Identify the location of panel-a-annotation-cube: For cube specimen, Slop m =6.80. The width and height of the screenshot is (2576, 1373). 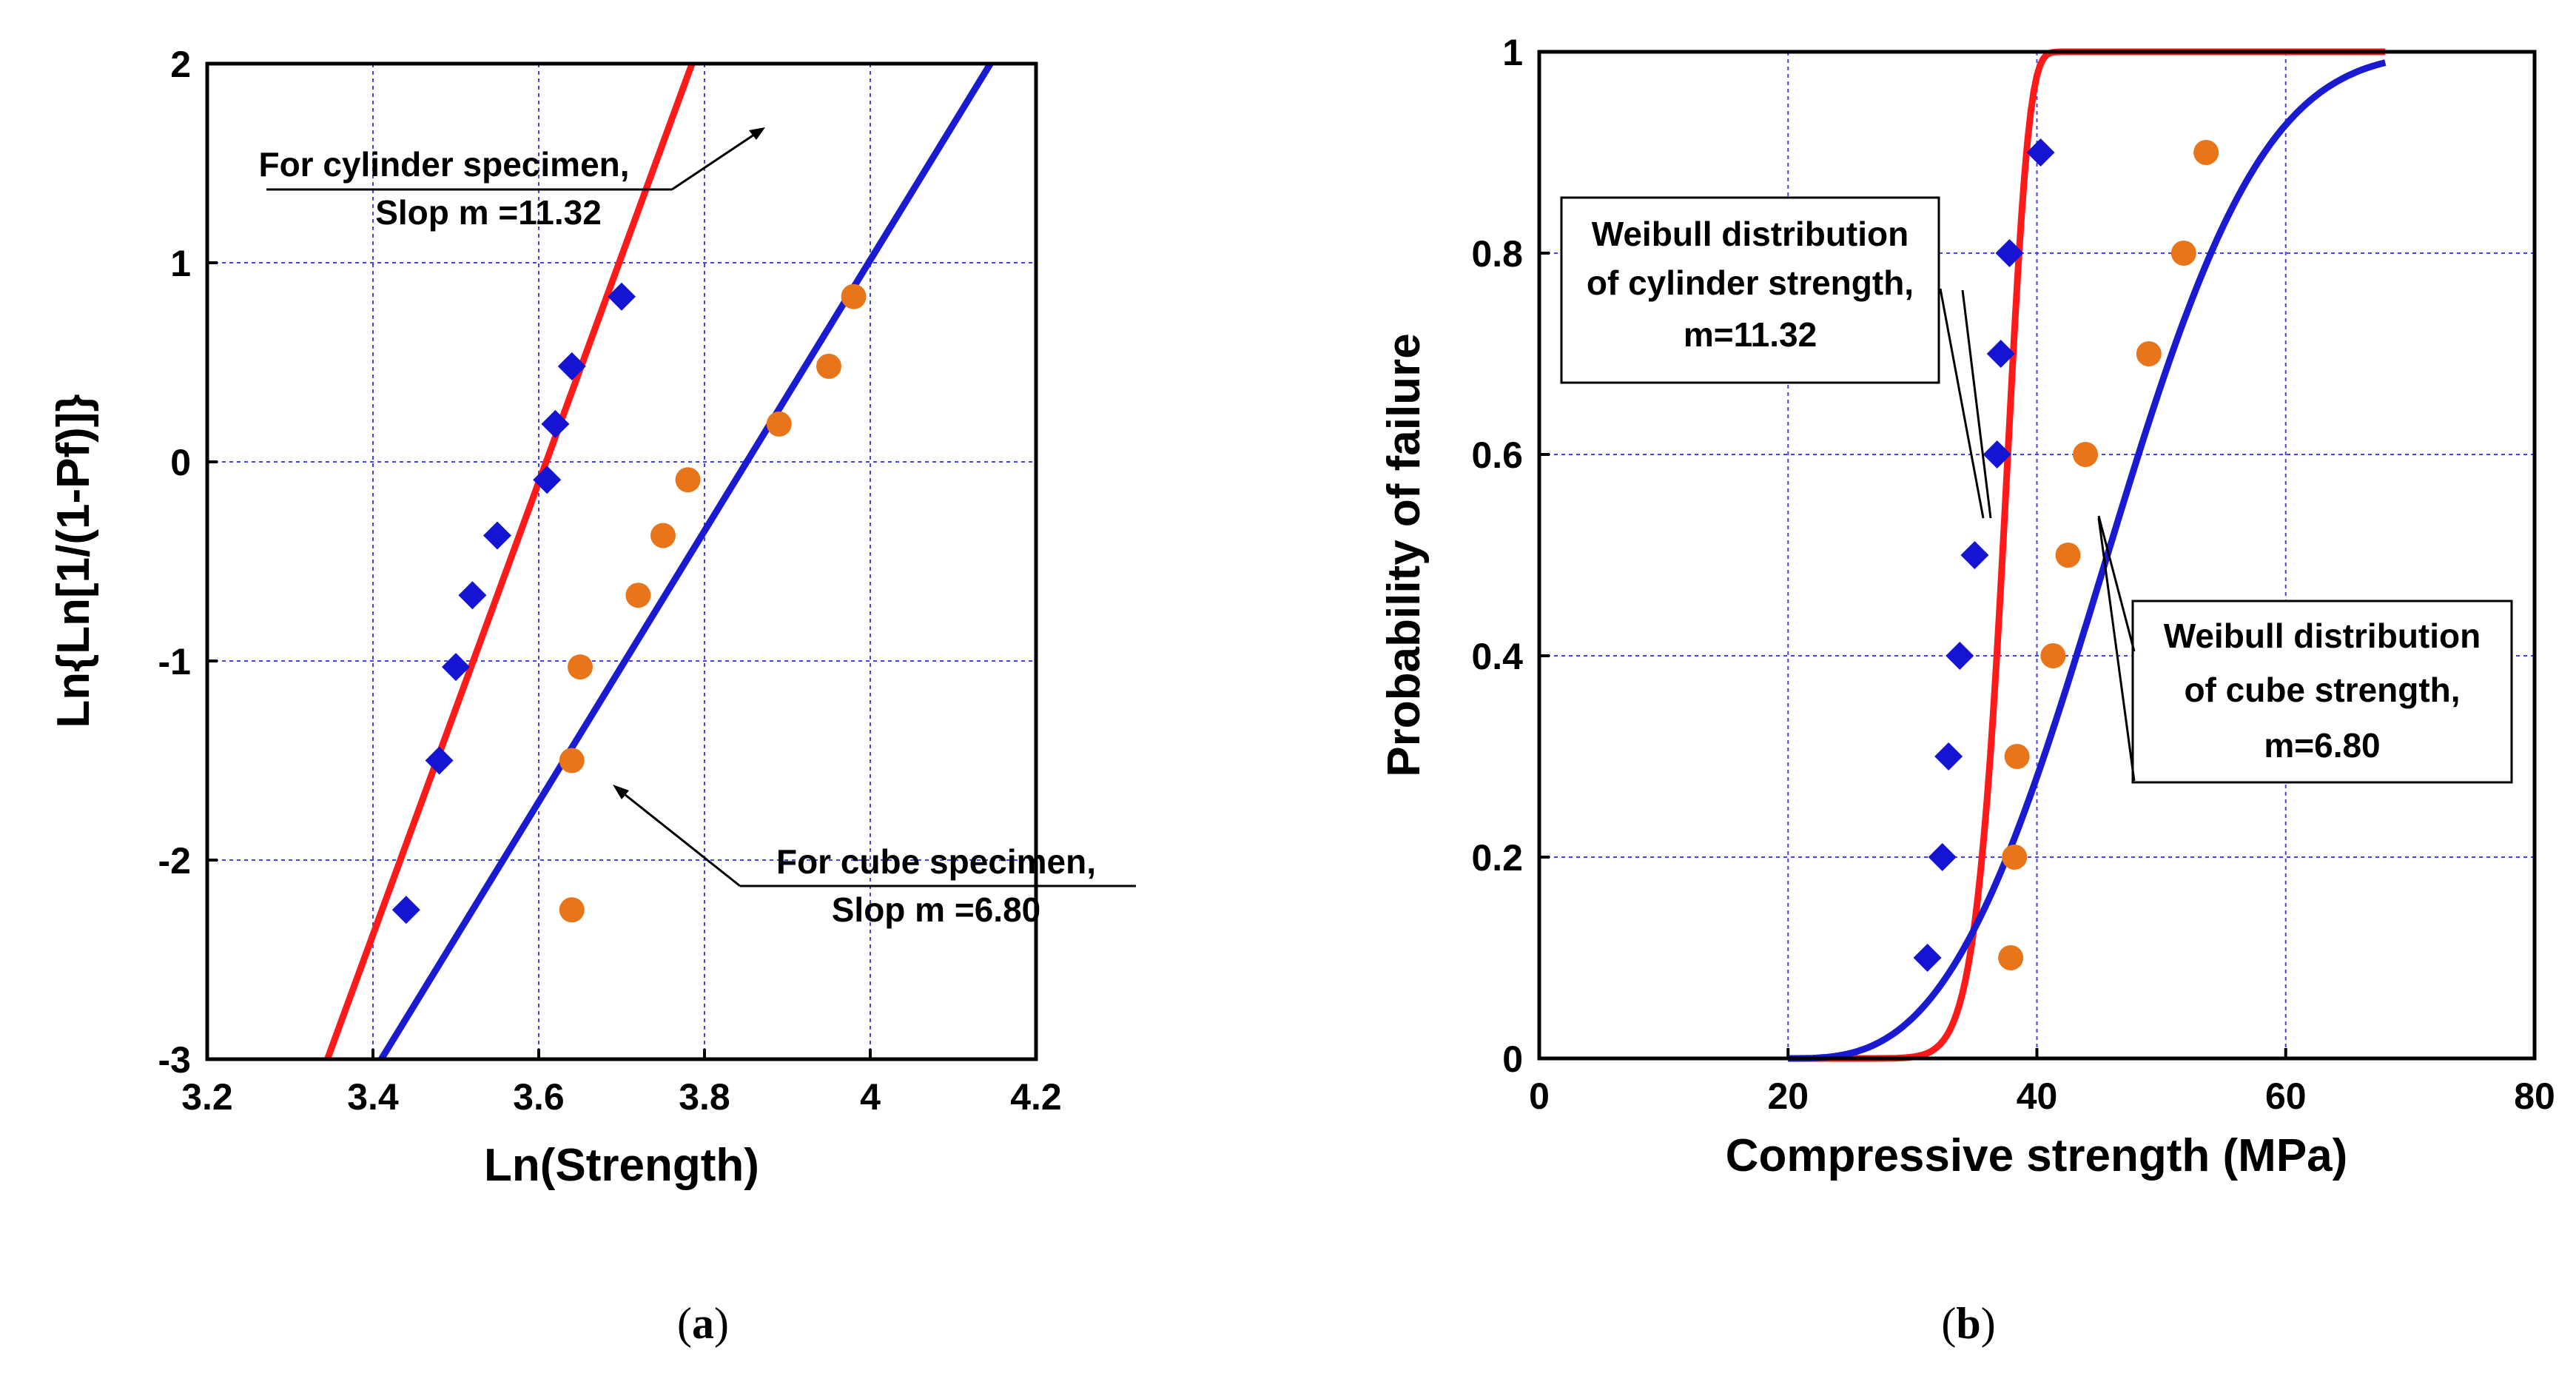
(874, 857).